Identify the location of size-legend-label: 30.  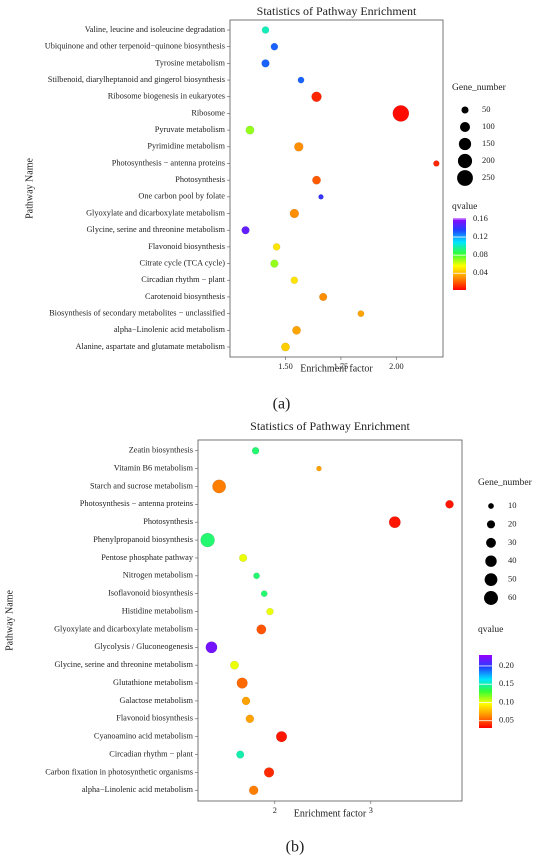
(512, 542).